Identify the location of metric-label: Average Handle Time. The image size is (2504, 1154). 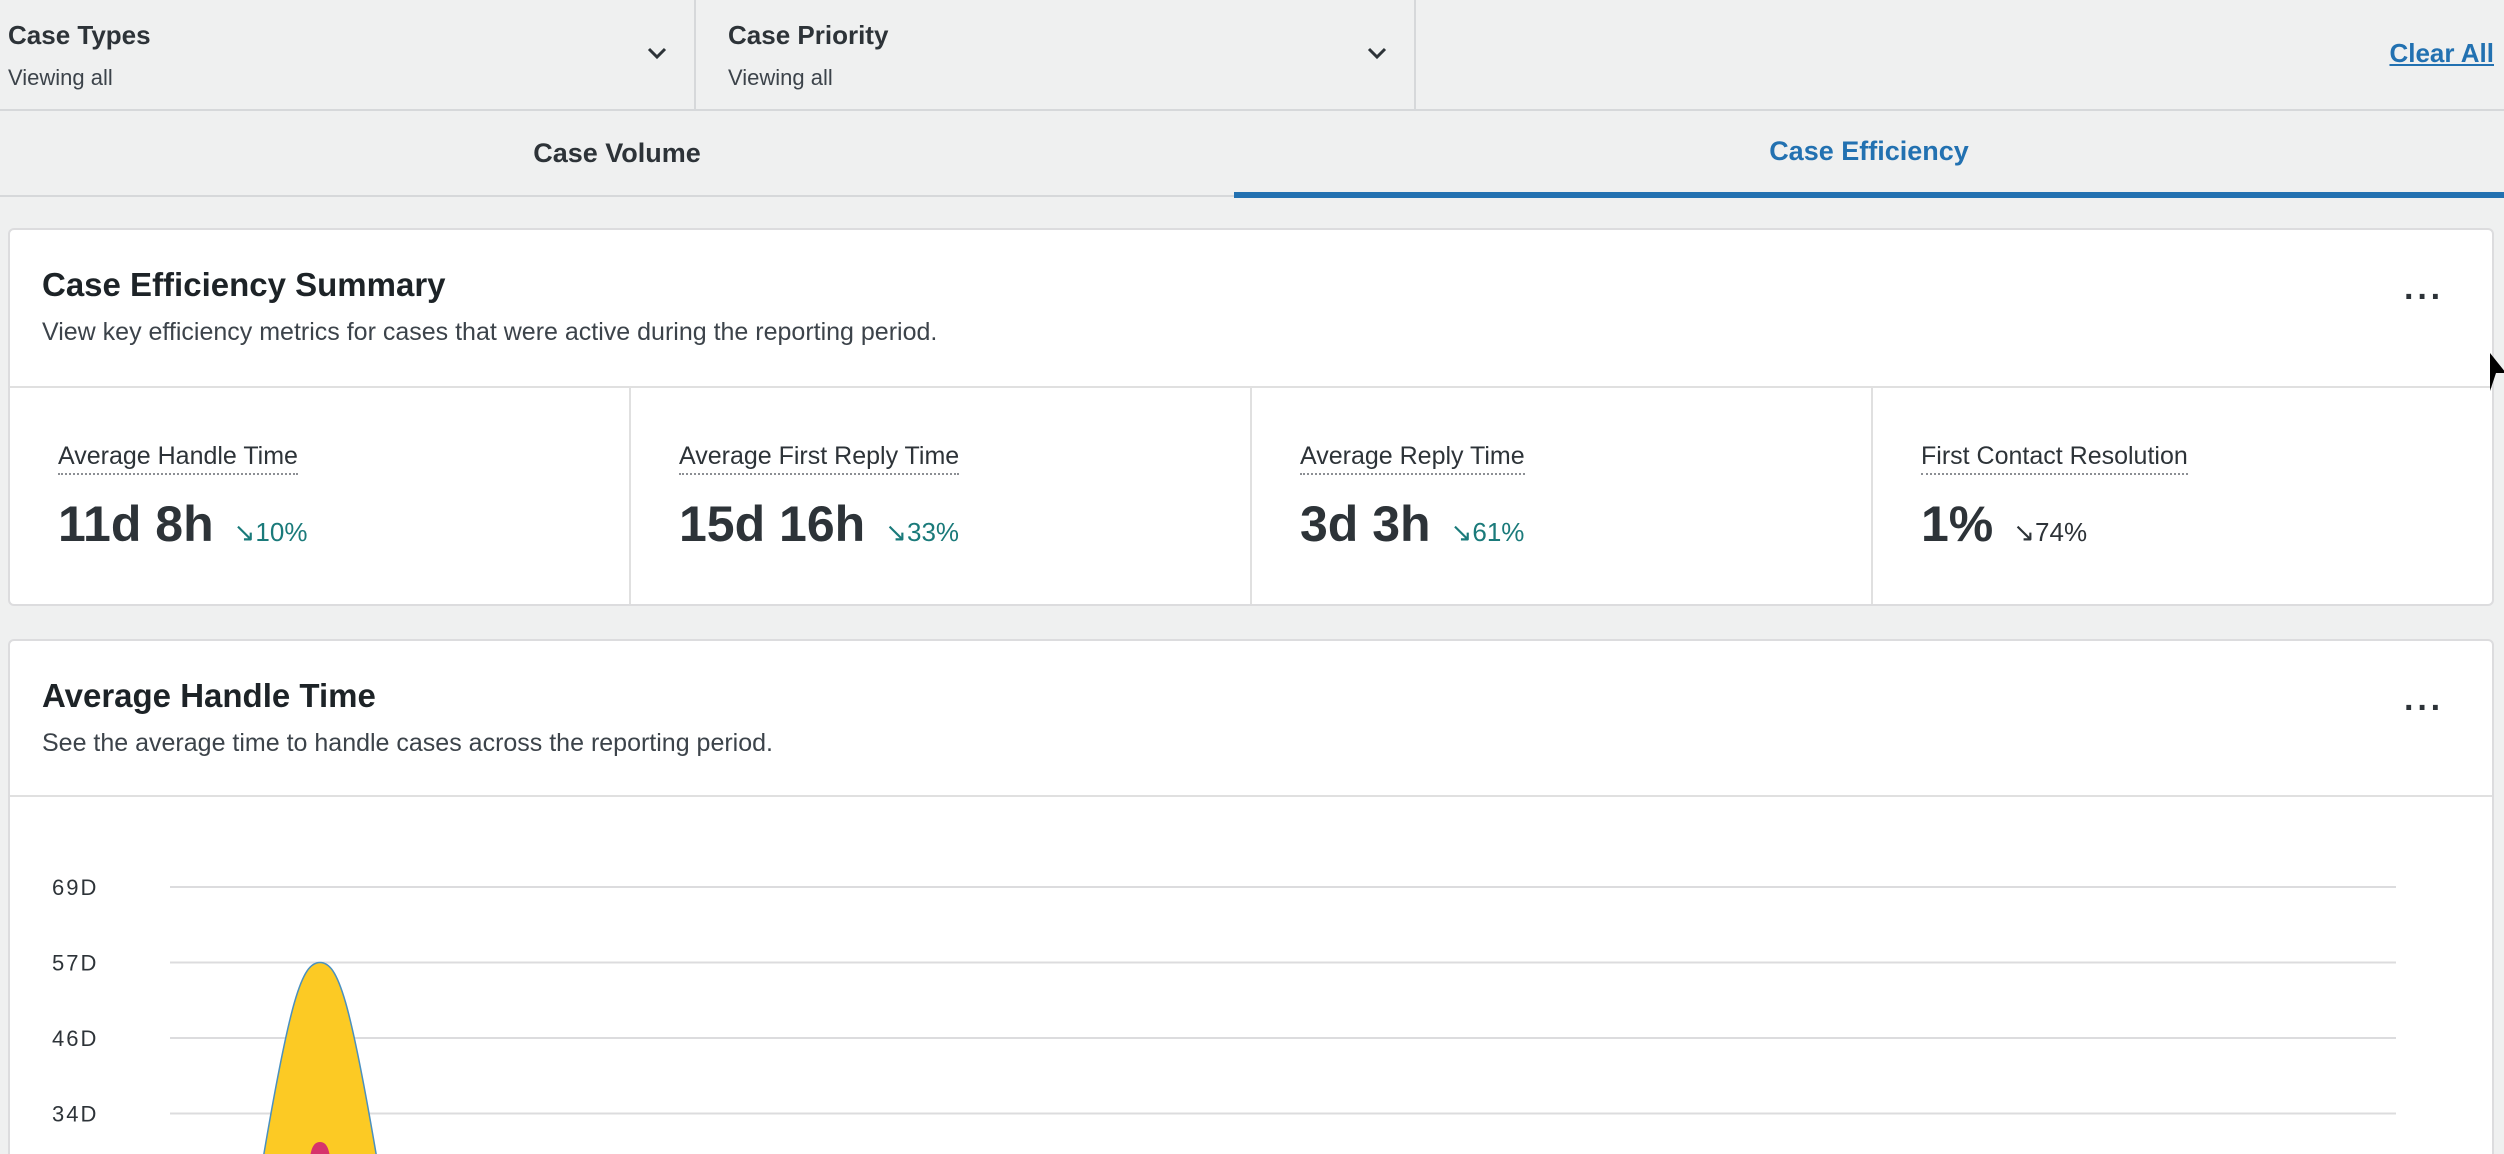
(178, 458).